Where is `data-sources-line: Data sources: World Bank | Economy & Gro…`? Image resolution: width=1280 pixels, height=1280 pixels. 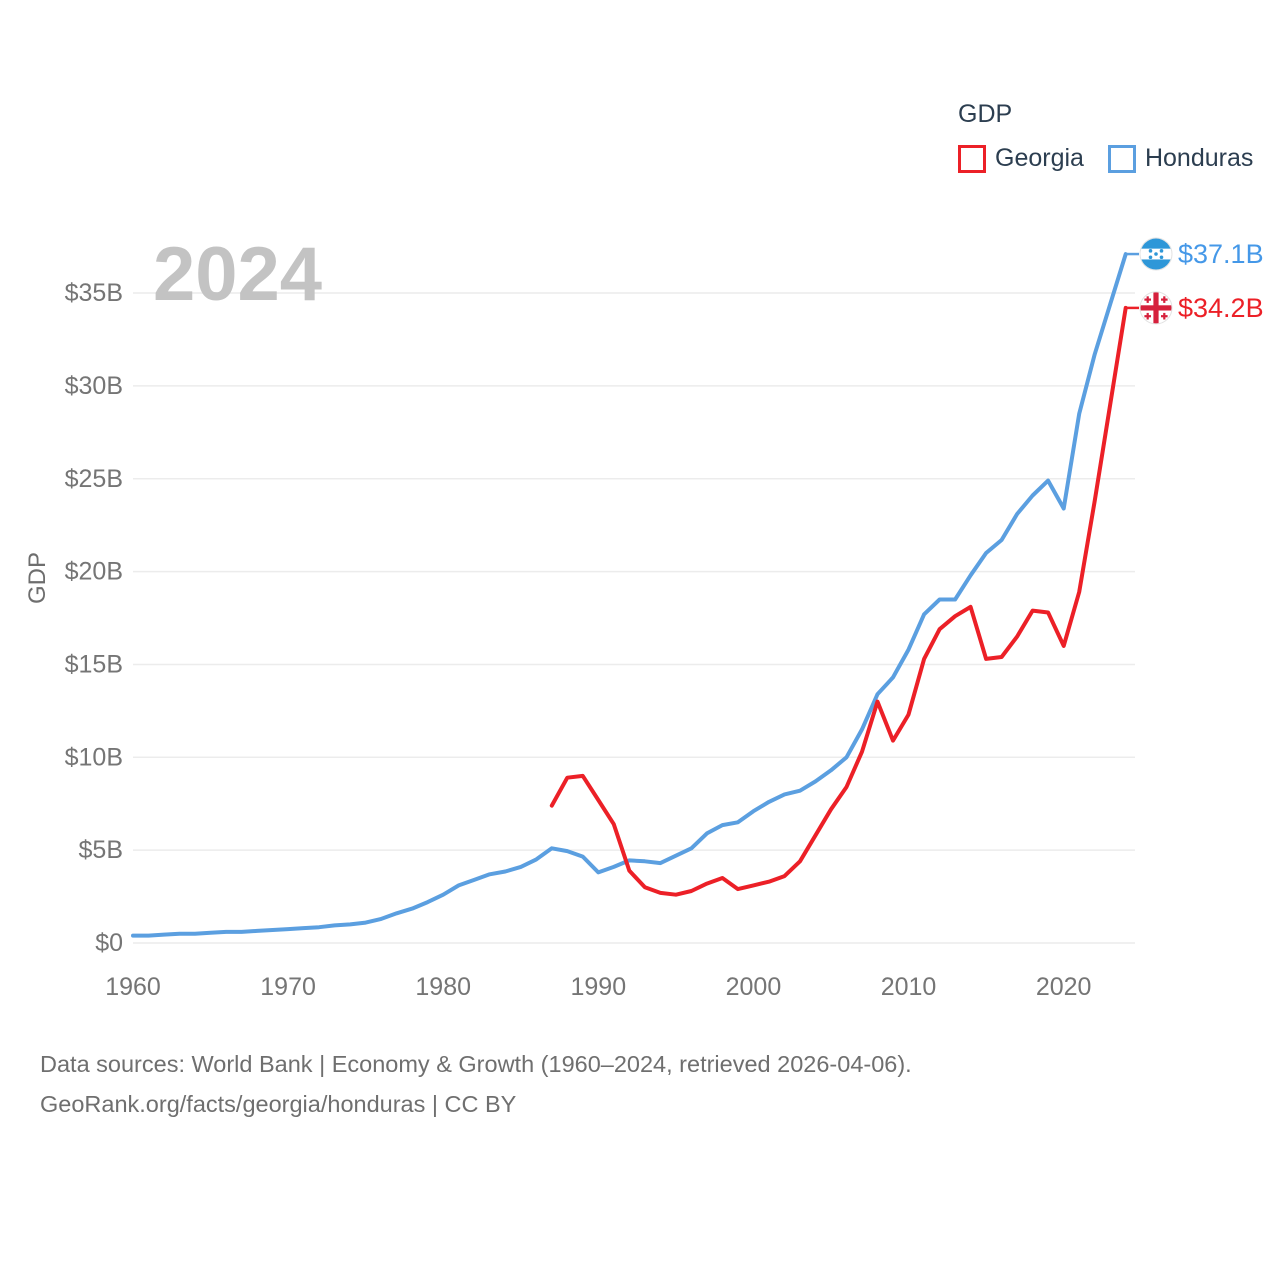
data-sources-line: Data sources: World Bank | Economy & Gro… is located at coordinates (476, 1064).